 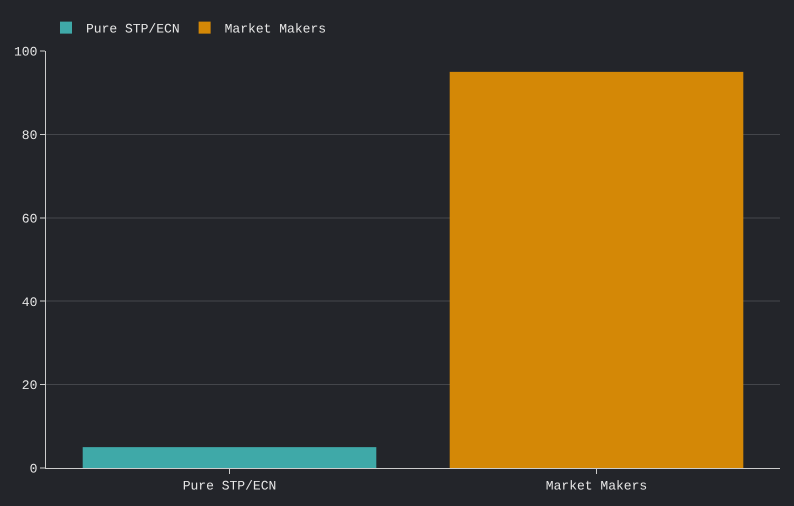 What do you see at coordinates (275, 29) in the screenshot?
I see `legend-label: Market Makers` at bounding box center [275, 29].